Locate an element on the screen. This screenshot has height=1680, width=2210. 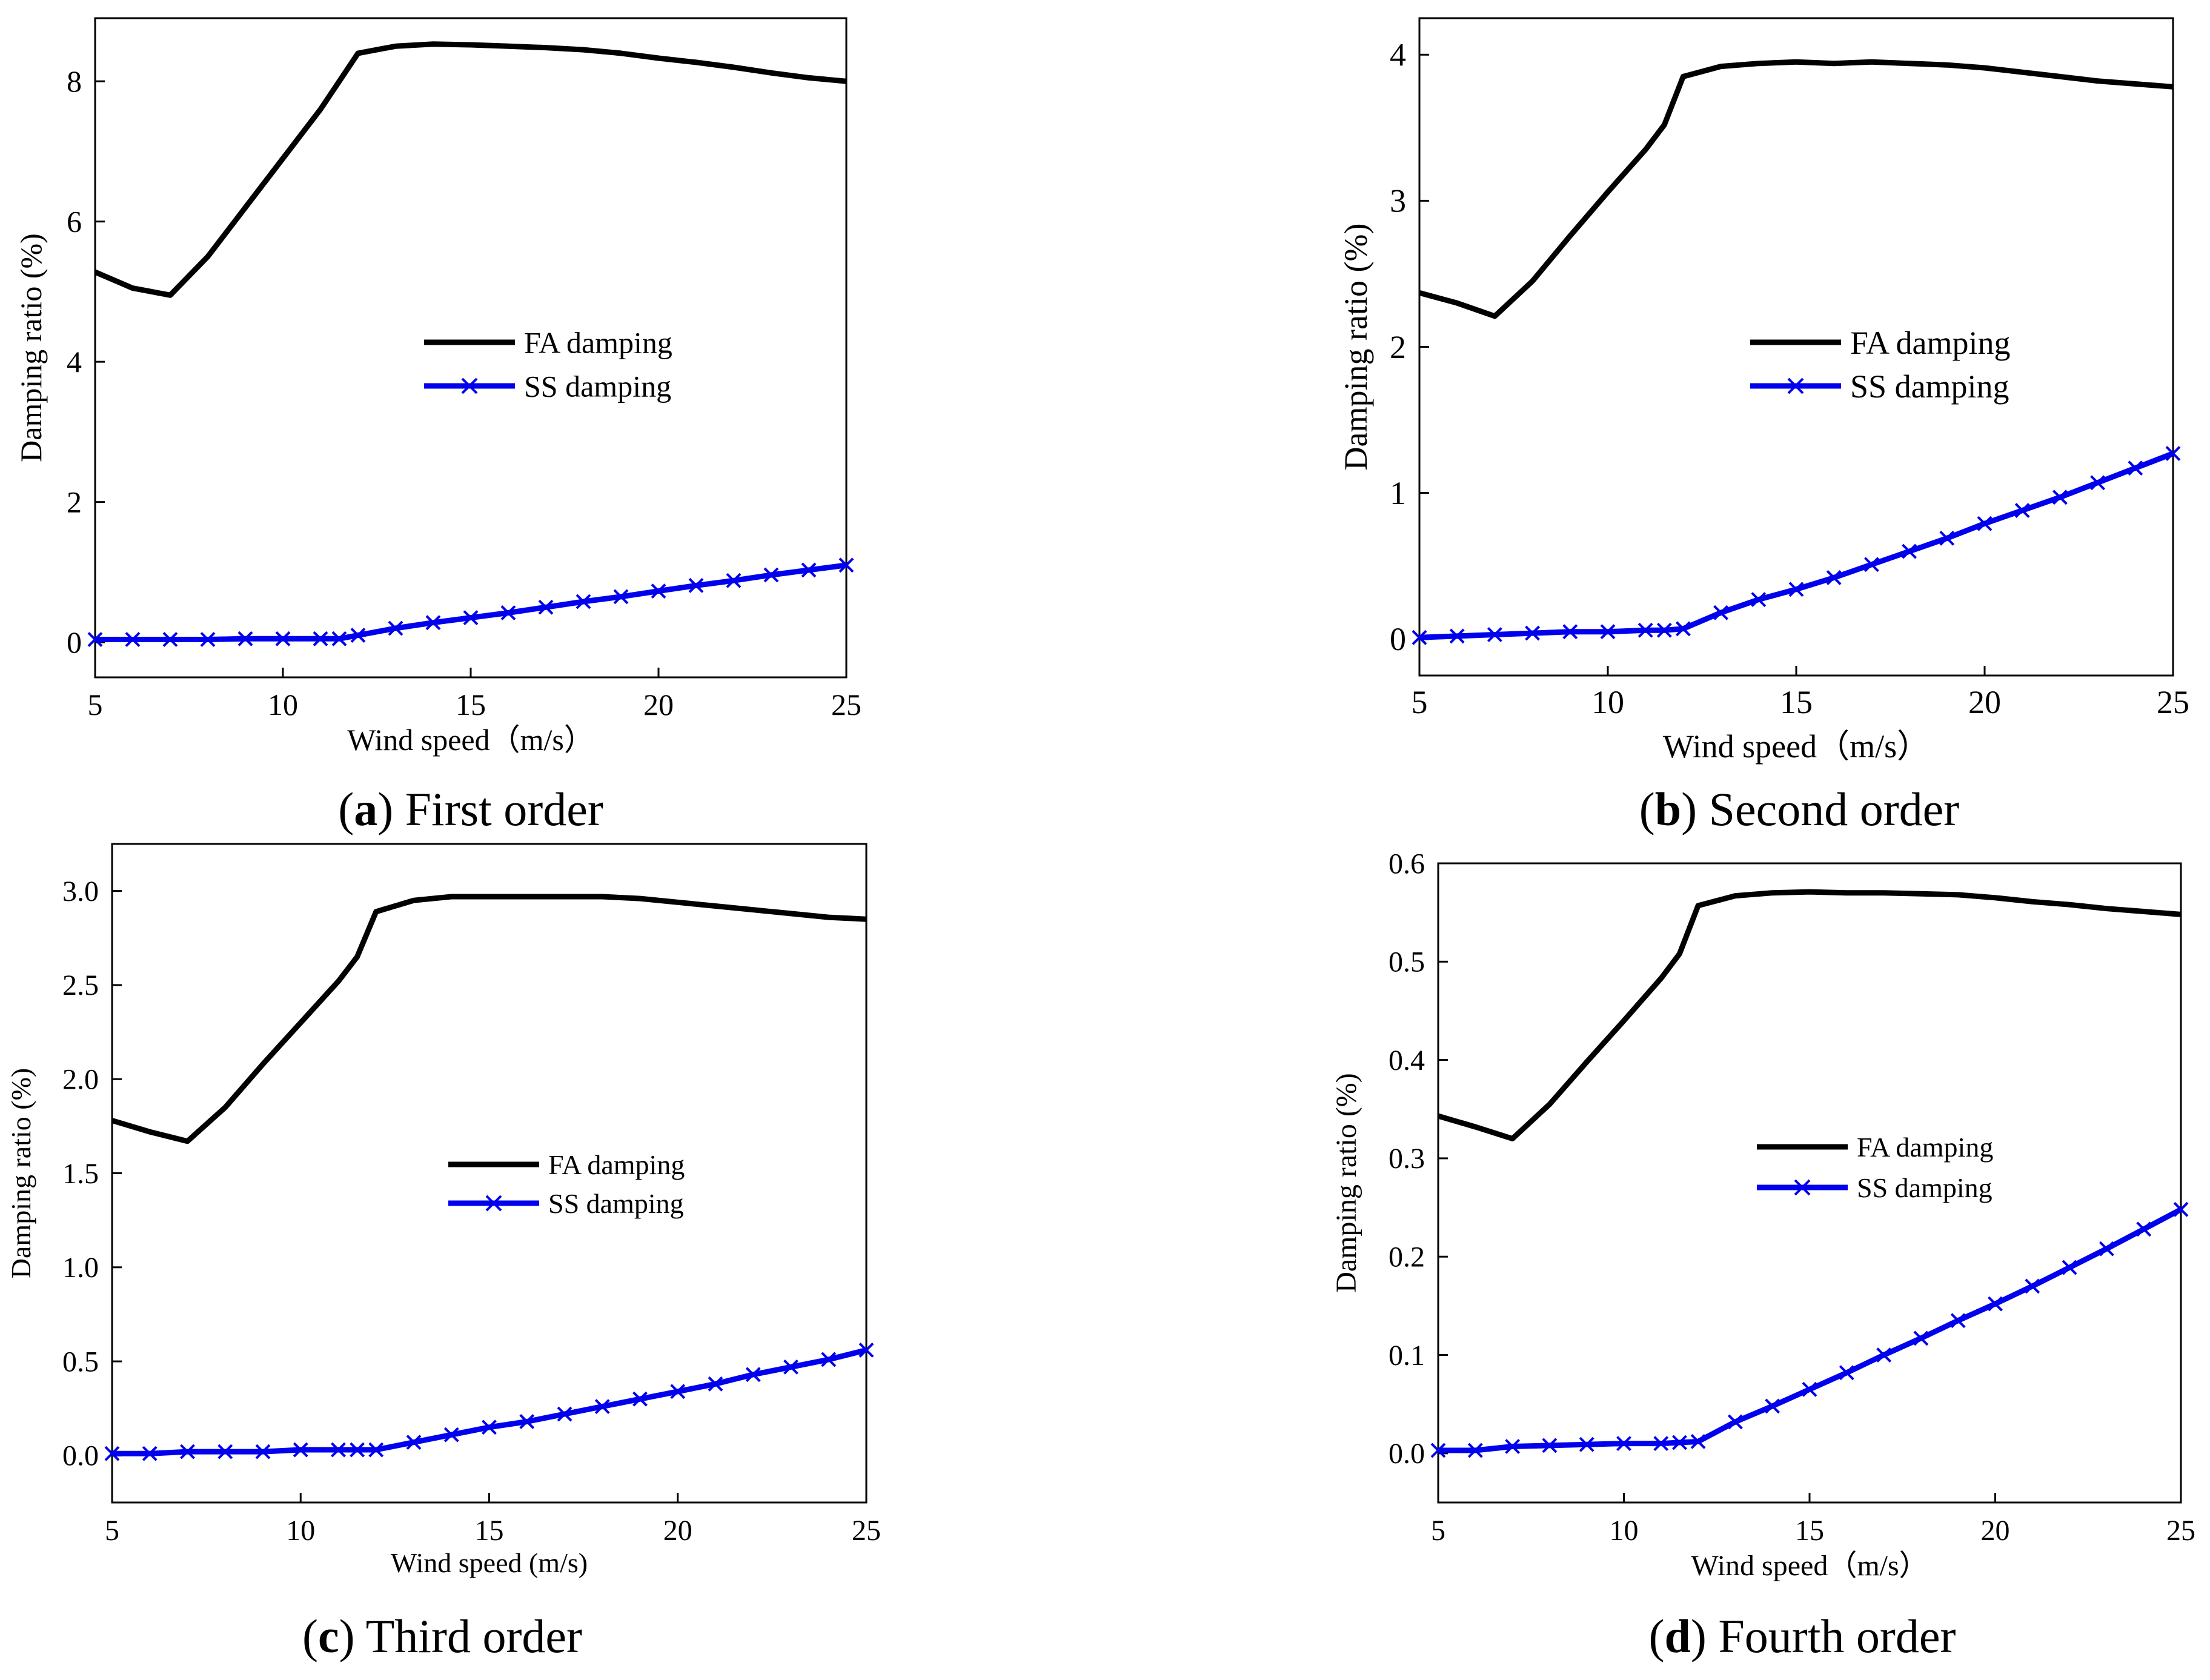
y-tick-label-c-1: 0.5 is located at coordinates (80, 1362).